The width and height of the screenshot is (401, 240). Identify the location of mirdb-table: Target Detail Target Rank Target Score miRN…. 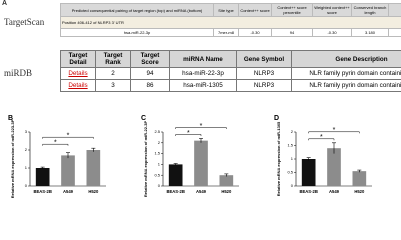
(230, 71).